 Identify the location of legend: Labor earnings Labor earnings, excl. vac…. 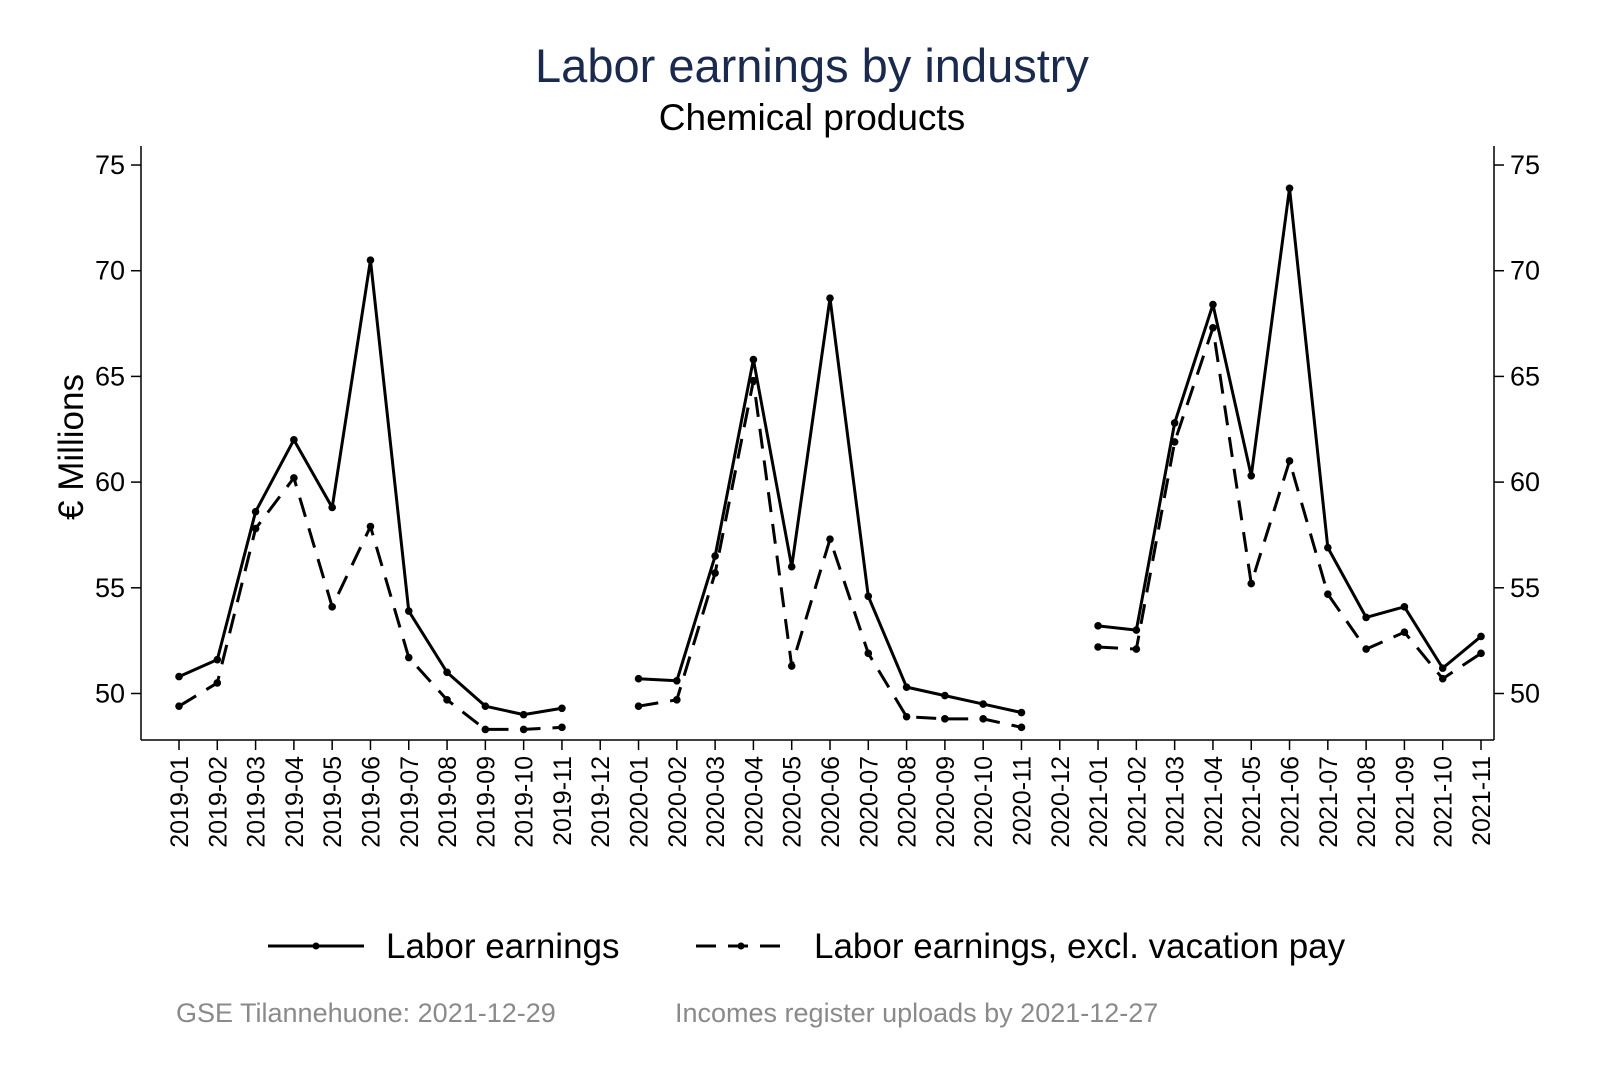
(807, 946).